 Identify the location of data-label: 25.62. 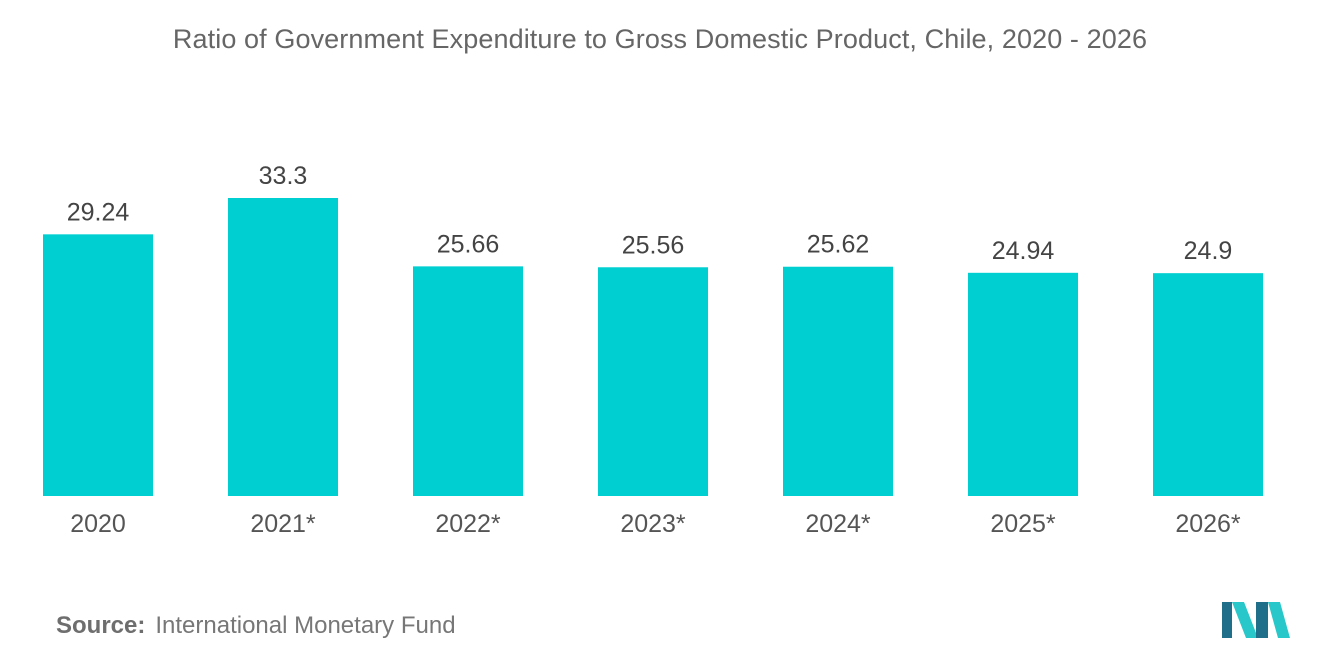
(838, 245).